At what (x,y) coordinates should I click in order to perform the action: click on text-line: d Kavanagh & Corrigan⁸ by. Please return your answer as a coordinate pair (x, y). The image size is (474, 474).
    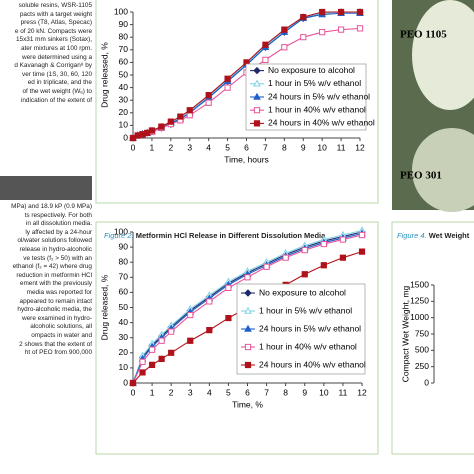
    Looking at the image, I should click on (53, 66).